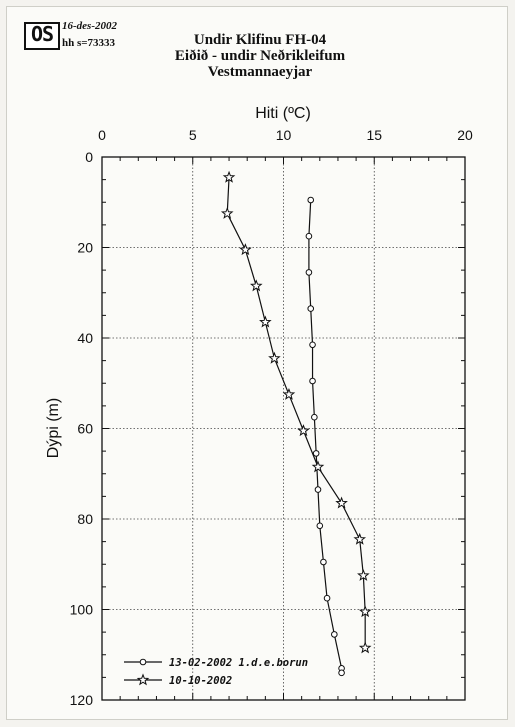  I want to click on y-axis-title: Dýpi (m), so click(53, 428).